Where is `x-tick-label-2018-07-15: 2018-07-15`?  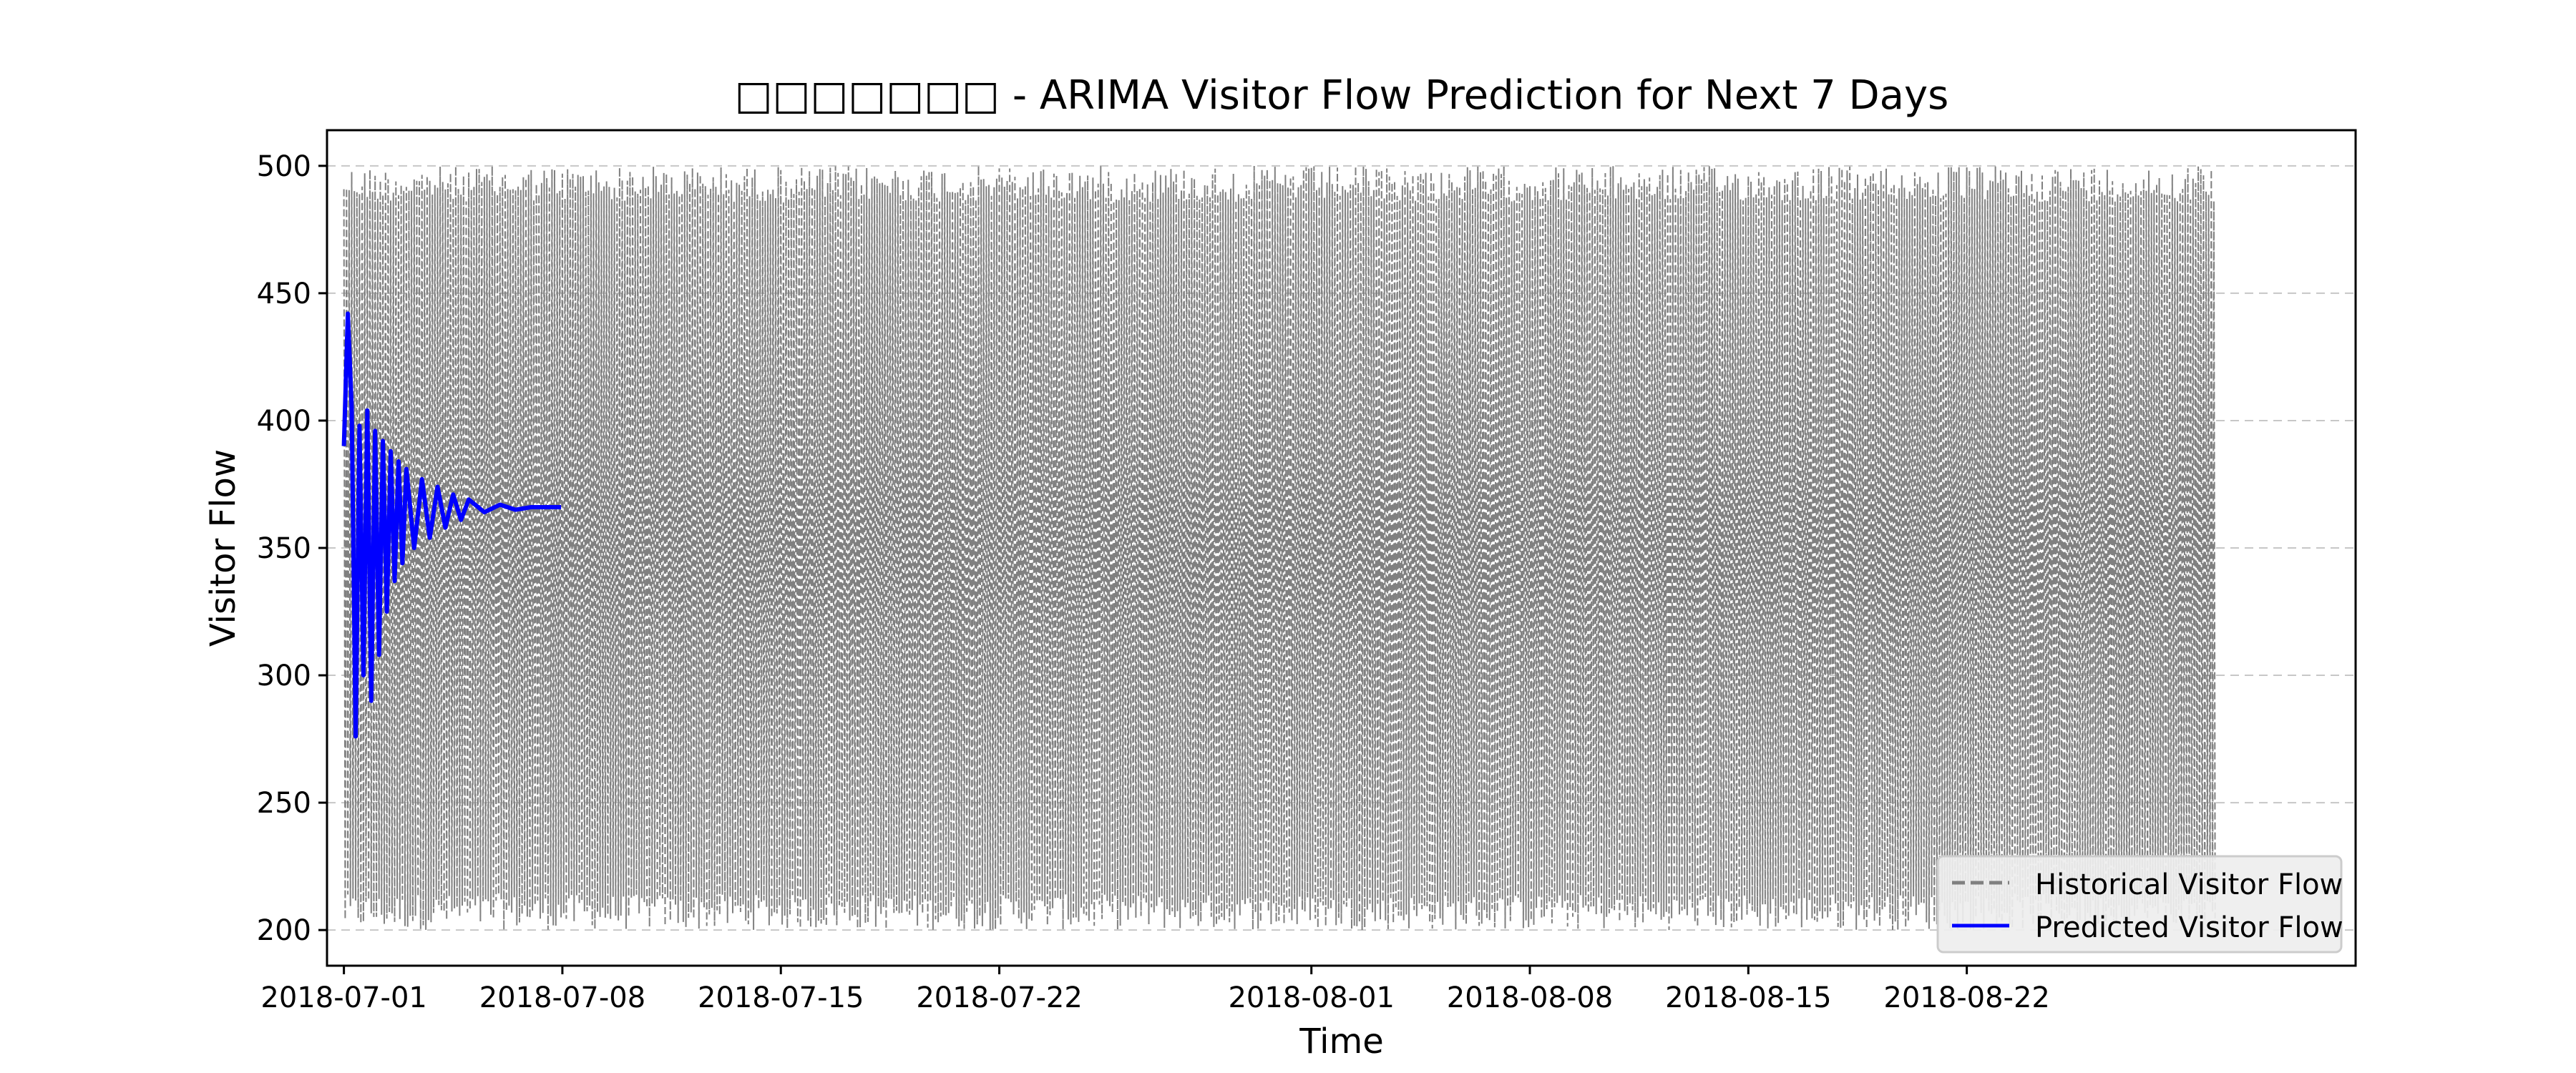
x-tick-label-2018-07-15: 2018-07-15 is located at coordinates (781, 997).